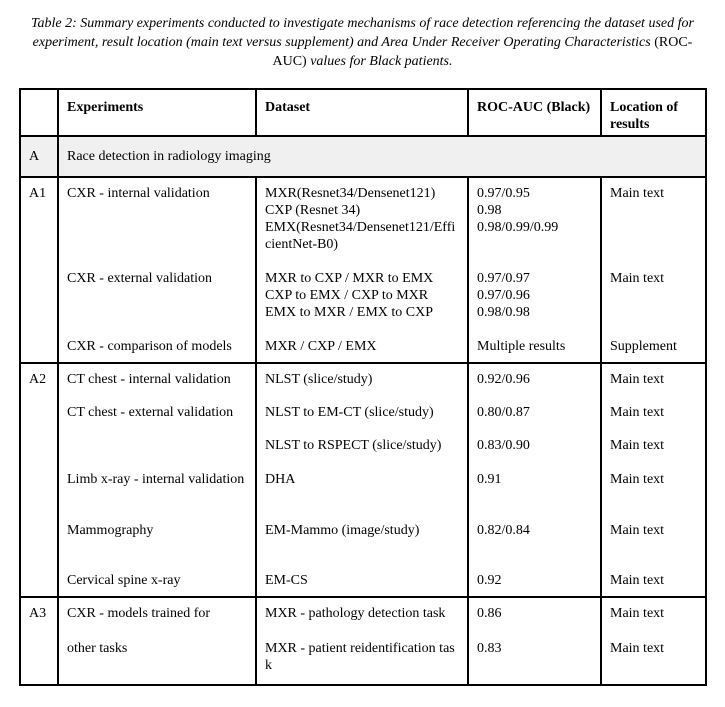 The image size is (725, 707). Describe the element at coordinates (157, 659) in the screenshot. I see `experiment-cell: other tasks` at that location.